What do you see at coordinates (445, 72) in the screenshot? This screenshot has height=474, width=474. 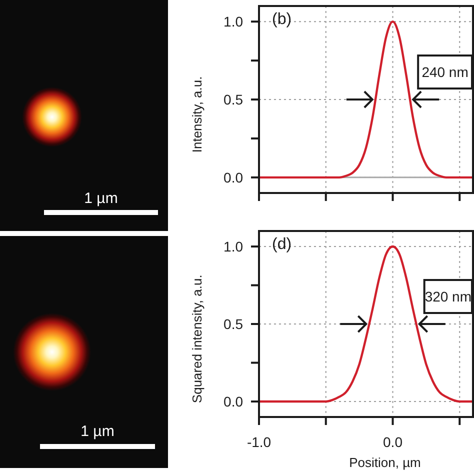 I see `annotation: 240 nm` at bounding box center [445, 72].